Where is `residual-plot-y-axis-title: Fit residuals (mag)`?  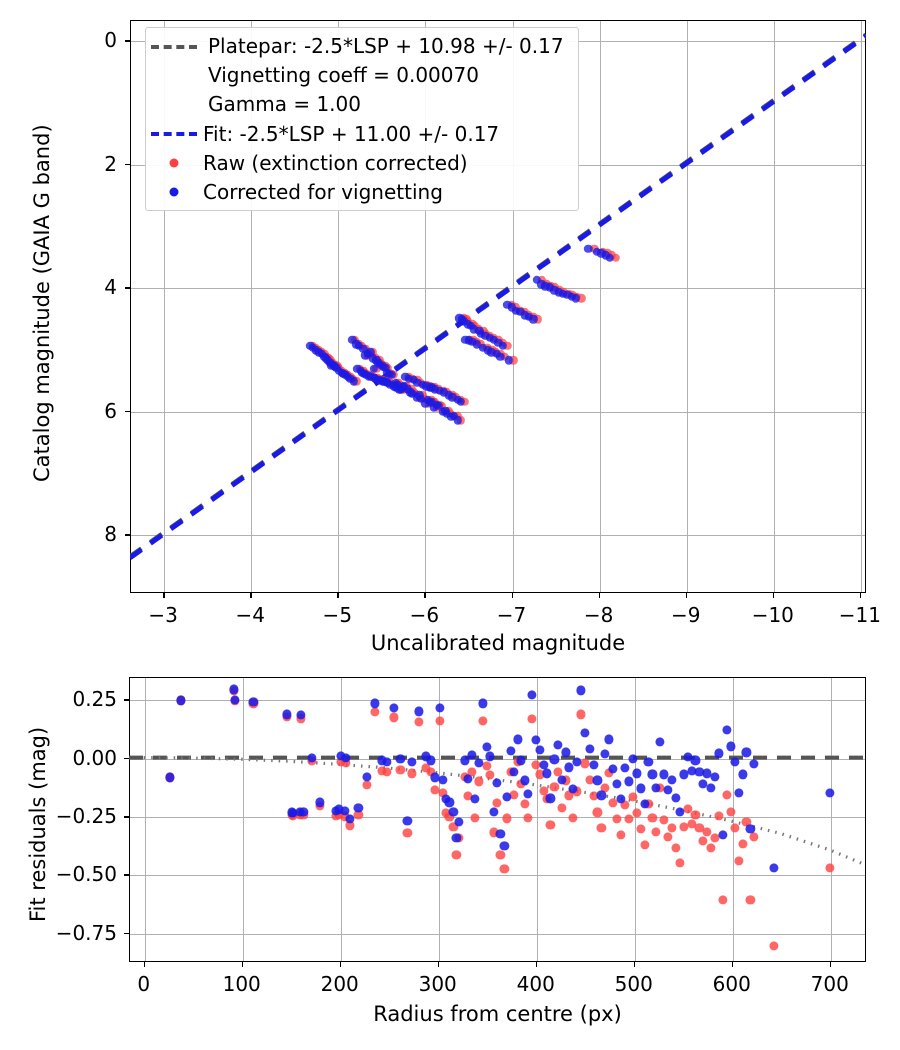
residual-plot-y-axis-title: Fit residuals (mag) is located at coordinates (38, 824).